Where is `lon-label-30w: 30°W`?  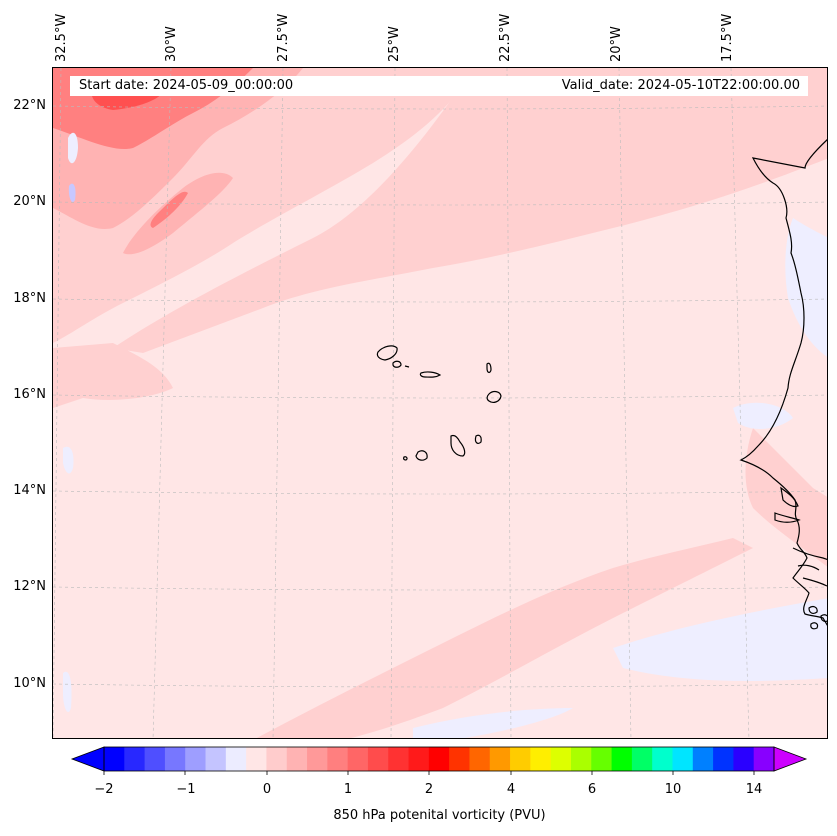
lon-label-30w: 30°W is located at coordinates (171, 44).